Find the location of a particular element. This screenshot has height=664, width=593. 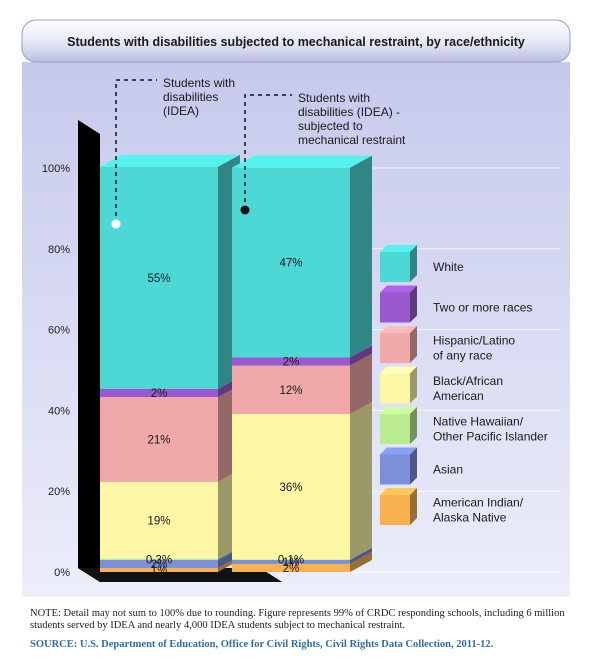

y-tick-label: 60% is located at coordinates (59, 331).